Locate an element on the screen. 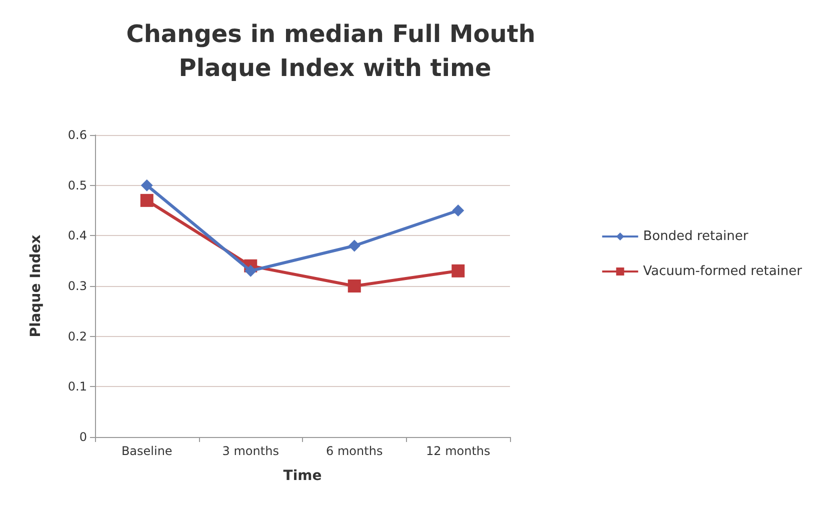  y-tick-label: 0.5 is located at coordinates (77, 185).